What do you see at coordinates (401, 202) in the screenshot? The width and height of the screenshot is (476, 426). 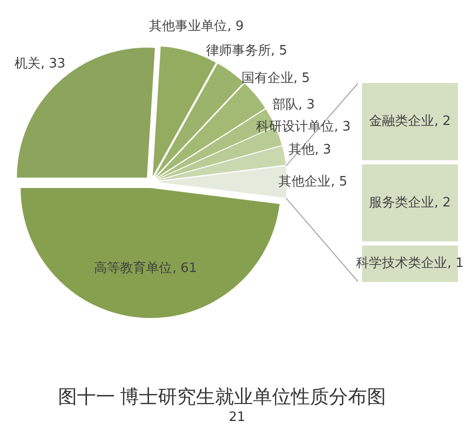 I see `series-label: 服务类企业` at bounding box center [401, 202].